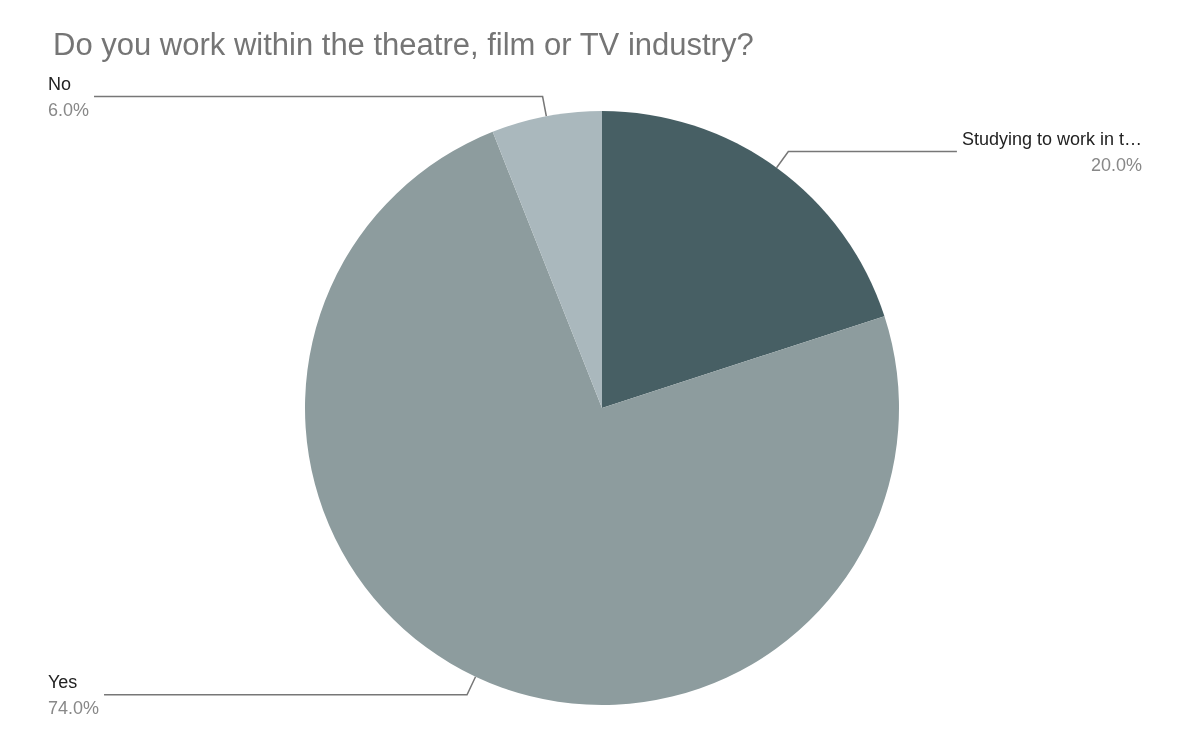  I want to click on slice-label: No, so click(60, 83).